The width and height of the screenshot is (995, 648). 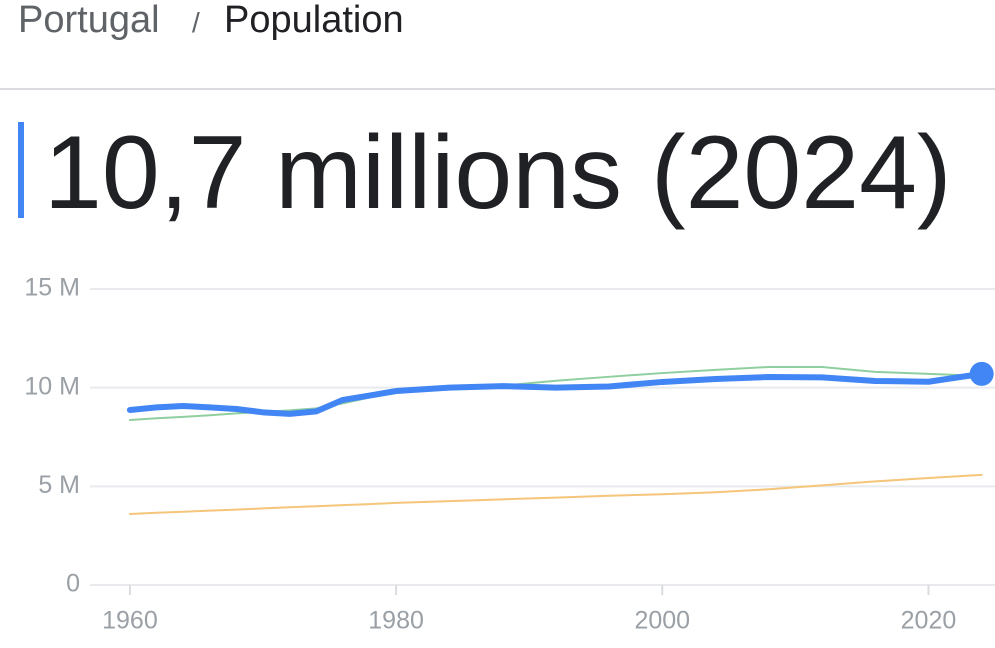 What do you see at coordinates (59, 485) in the screenshot?
I see `y-tick-label: 5 M` at bounding box center [59, 485].